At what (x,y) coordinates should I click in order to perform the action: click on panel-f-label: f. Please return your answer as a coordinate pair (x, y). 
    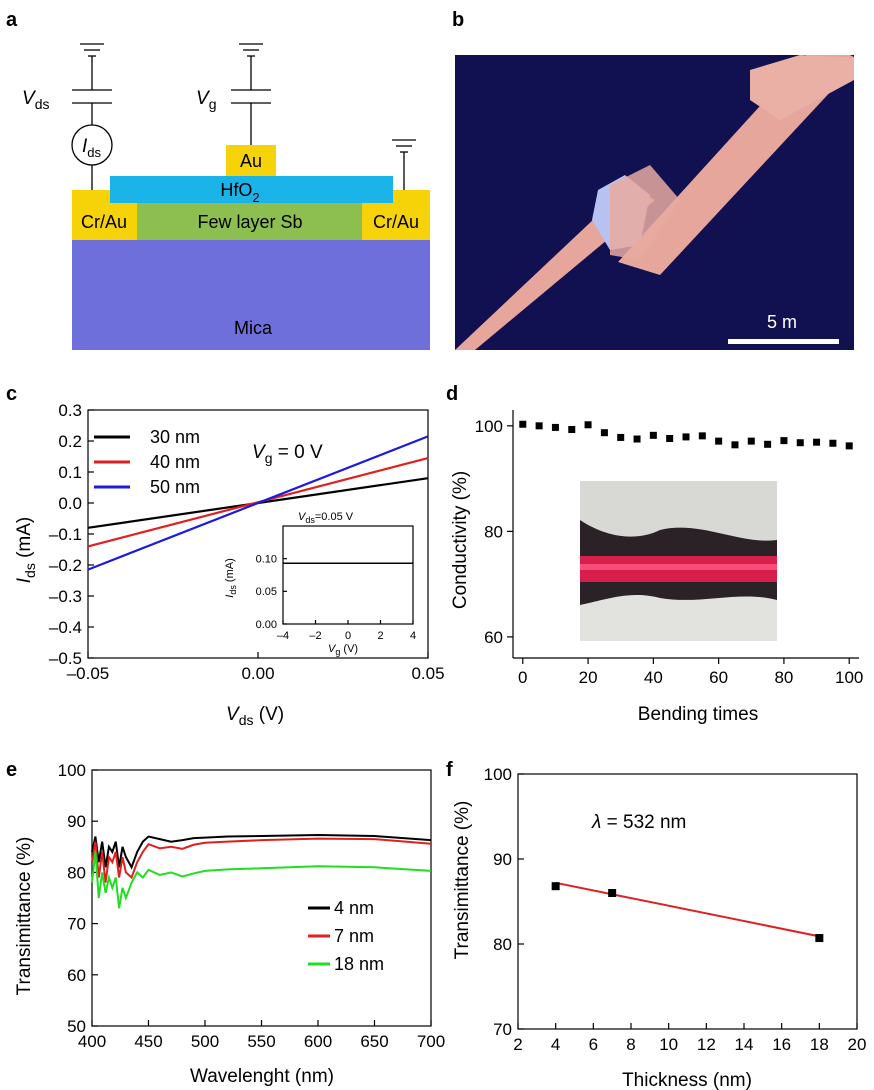
    Looking at the image, I should click on (449, 770).